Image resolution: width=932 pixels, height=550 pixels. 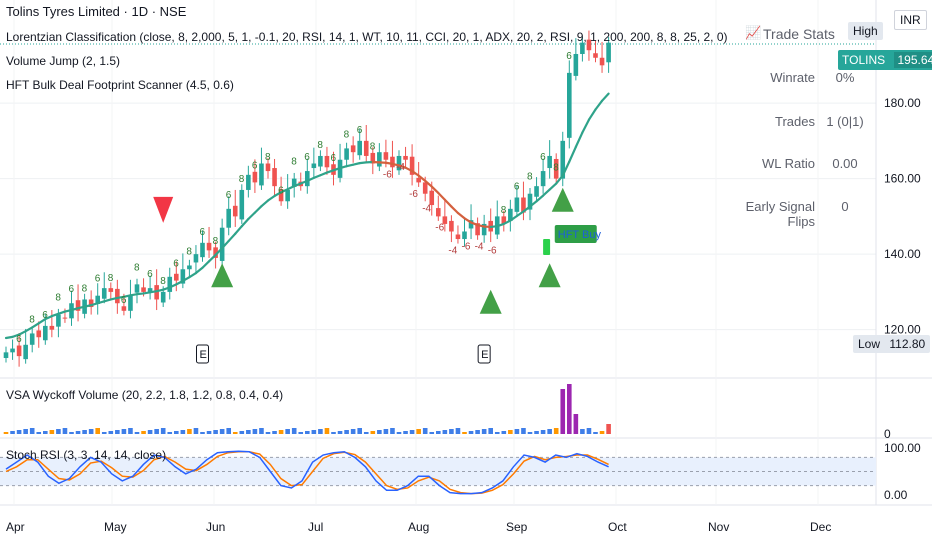 I want to click on price-tick-label: 160.00, so click(x=902, y=179).